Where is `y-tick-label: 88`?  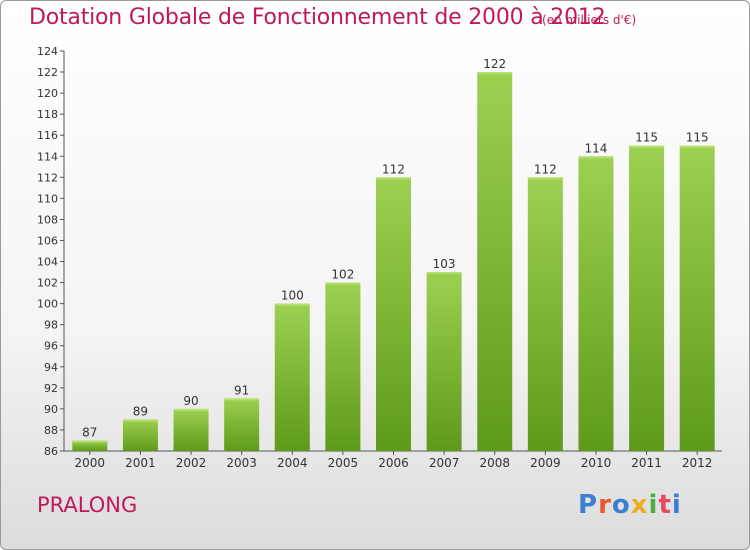 y-tick-label: 88 is located at coordinates (51, 430).